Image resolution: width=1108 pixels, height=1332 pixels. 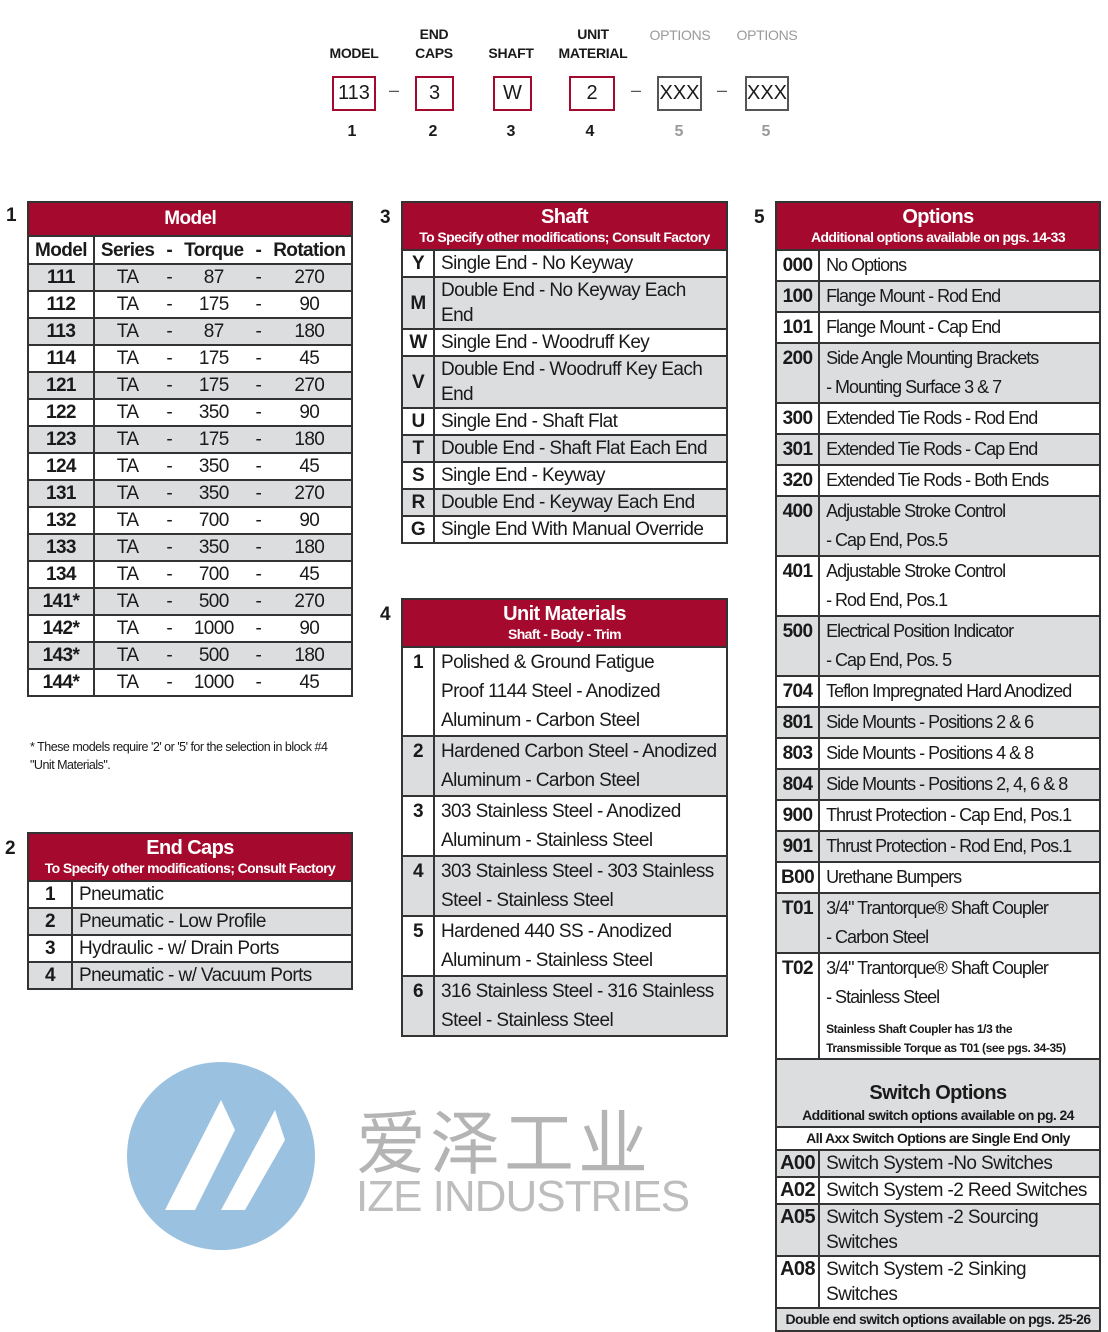 What do you see at coordinates (564, 303) in the screenshot?
I see `table-row: M Double End - No Keyway Each End` at bounding box center [564, 303].